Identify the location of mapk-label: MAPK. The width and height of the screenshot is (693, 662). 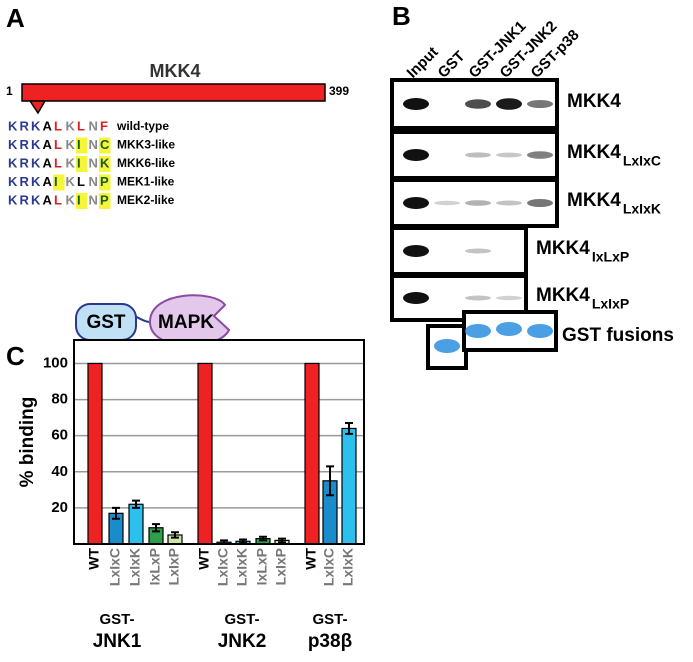
(186, 322).